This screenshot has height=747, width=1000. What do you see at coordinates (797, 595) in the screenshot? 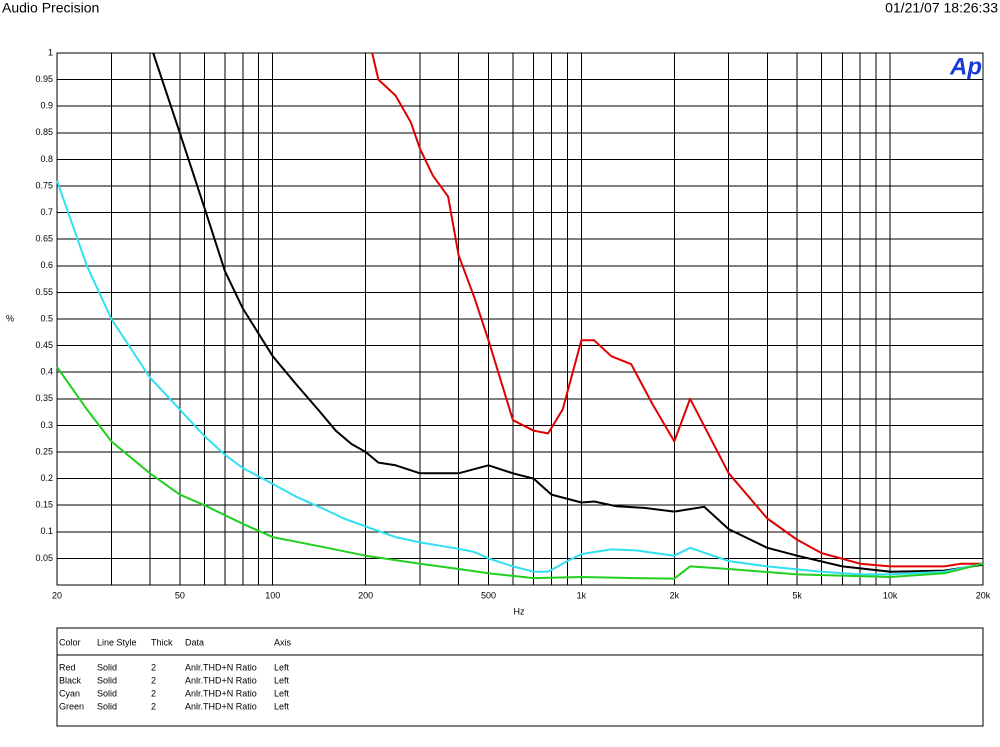
I see `x-tick-label: 5k` at bounding box center [797, 595].